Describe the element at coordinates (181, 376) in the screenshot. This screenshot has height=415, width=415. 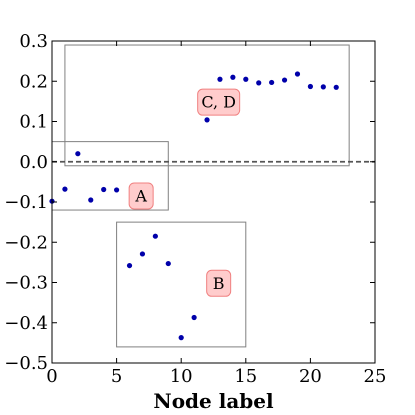
I see `x-tick-label: 10` at that location.